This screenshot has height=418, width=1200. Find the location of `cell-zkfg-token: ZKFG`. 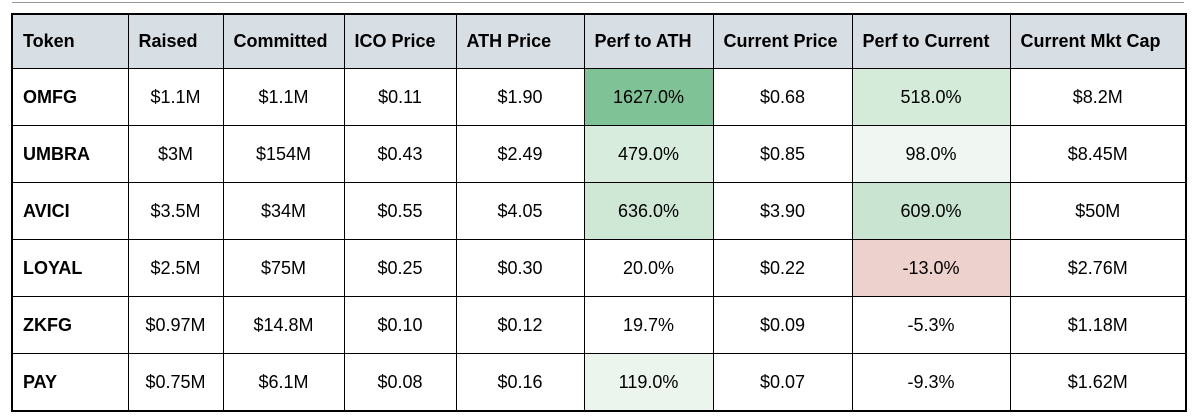

cell-zkfg-token: ZKFG is located at coordinates (70, 325).